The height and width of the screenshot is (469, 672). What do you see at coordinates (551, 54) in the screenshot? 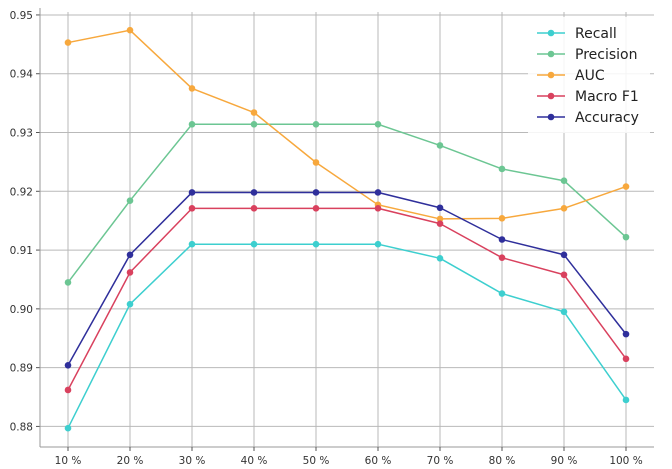
I see `legend-swatch-marker-precision` at bounding box center [551, 54].